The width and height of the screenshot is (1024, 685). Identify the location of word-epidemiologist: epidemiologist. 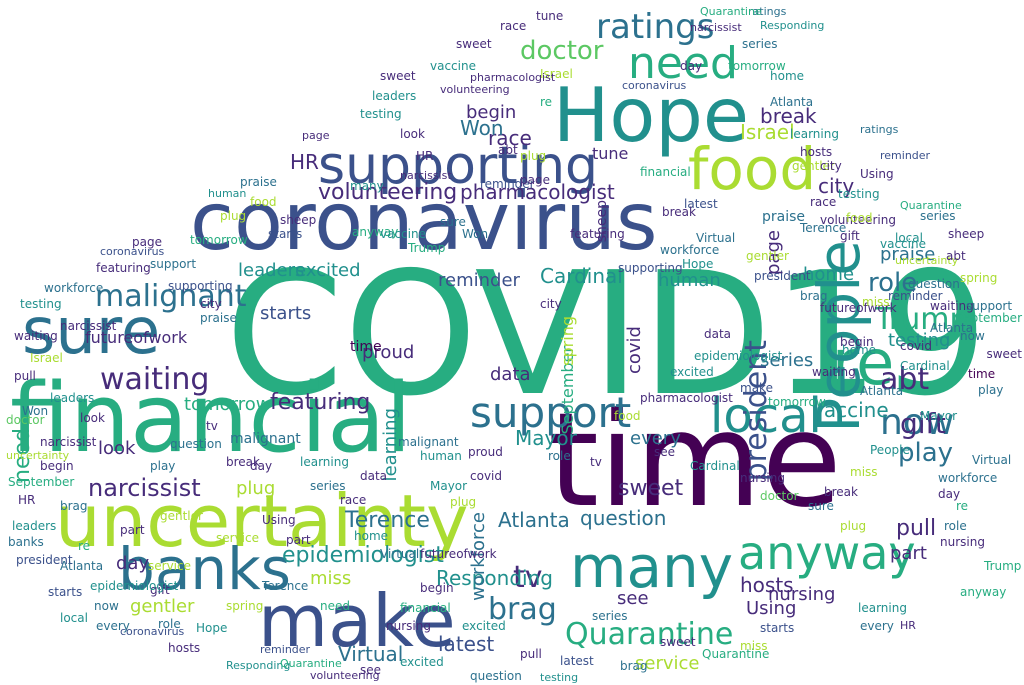
(134, 586).